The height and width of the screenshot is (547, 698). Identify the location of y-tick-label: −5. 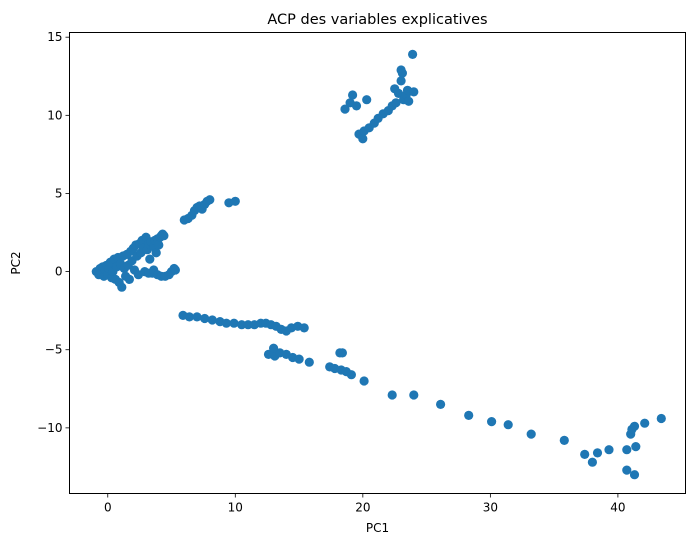
(54, 350).